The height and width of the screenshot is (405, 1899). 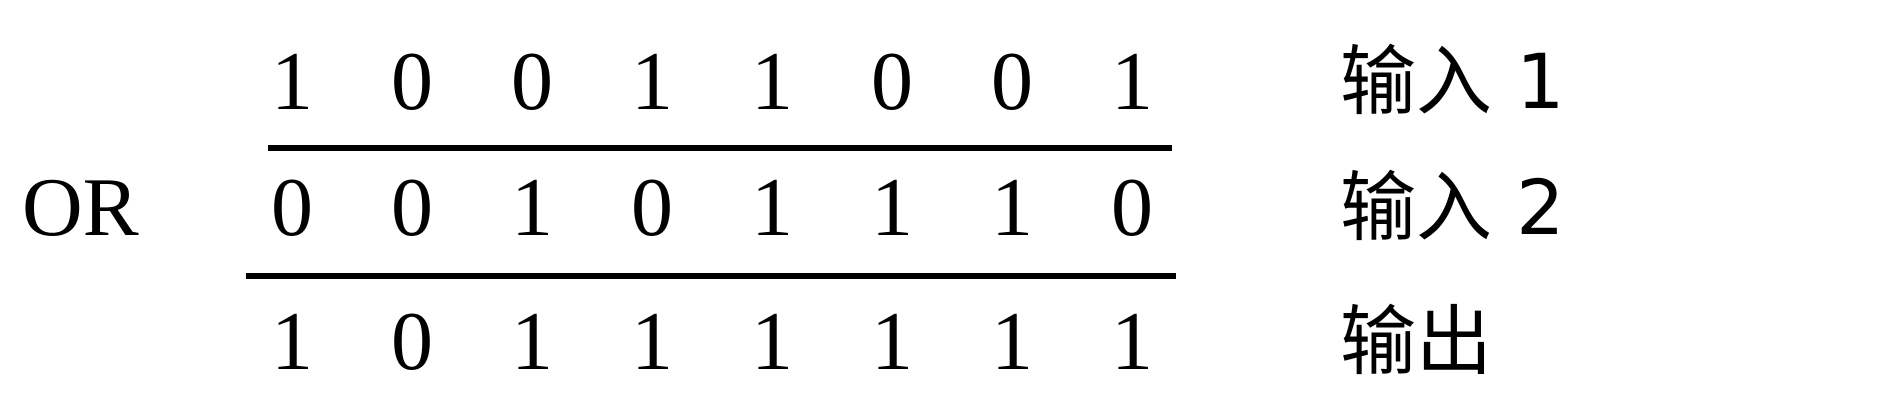 I want to click on row-label: 输出, so click(x=1416, y=341).